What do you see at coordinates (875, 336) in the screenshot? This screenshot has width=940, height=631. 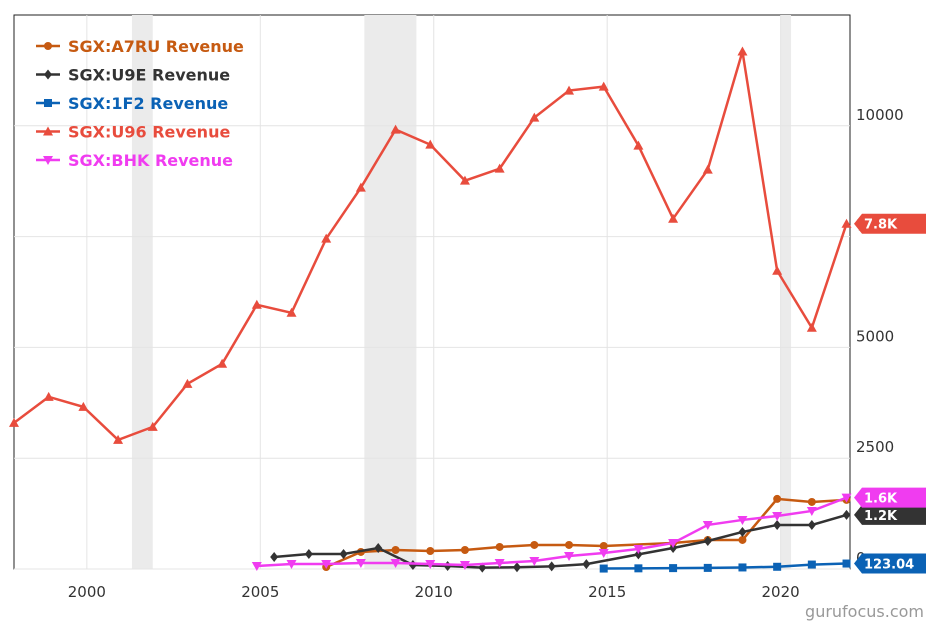 I see `y-tick-label: 5000` at bounding box center [875, 336].